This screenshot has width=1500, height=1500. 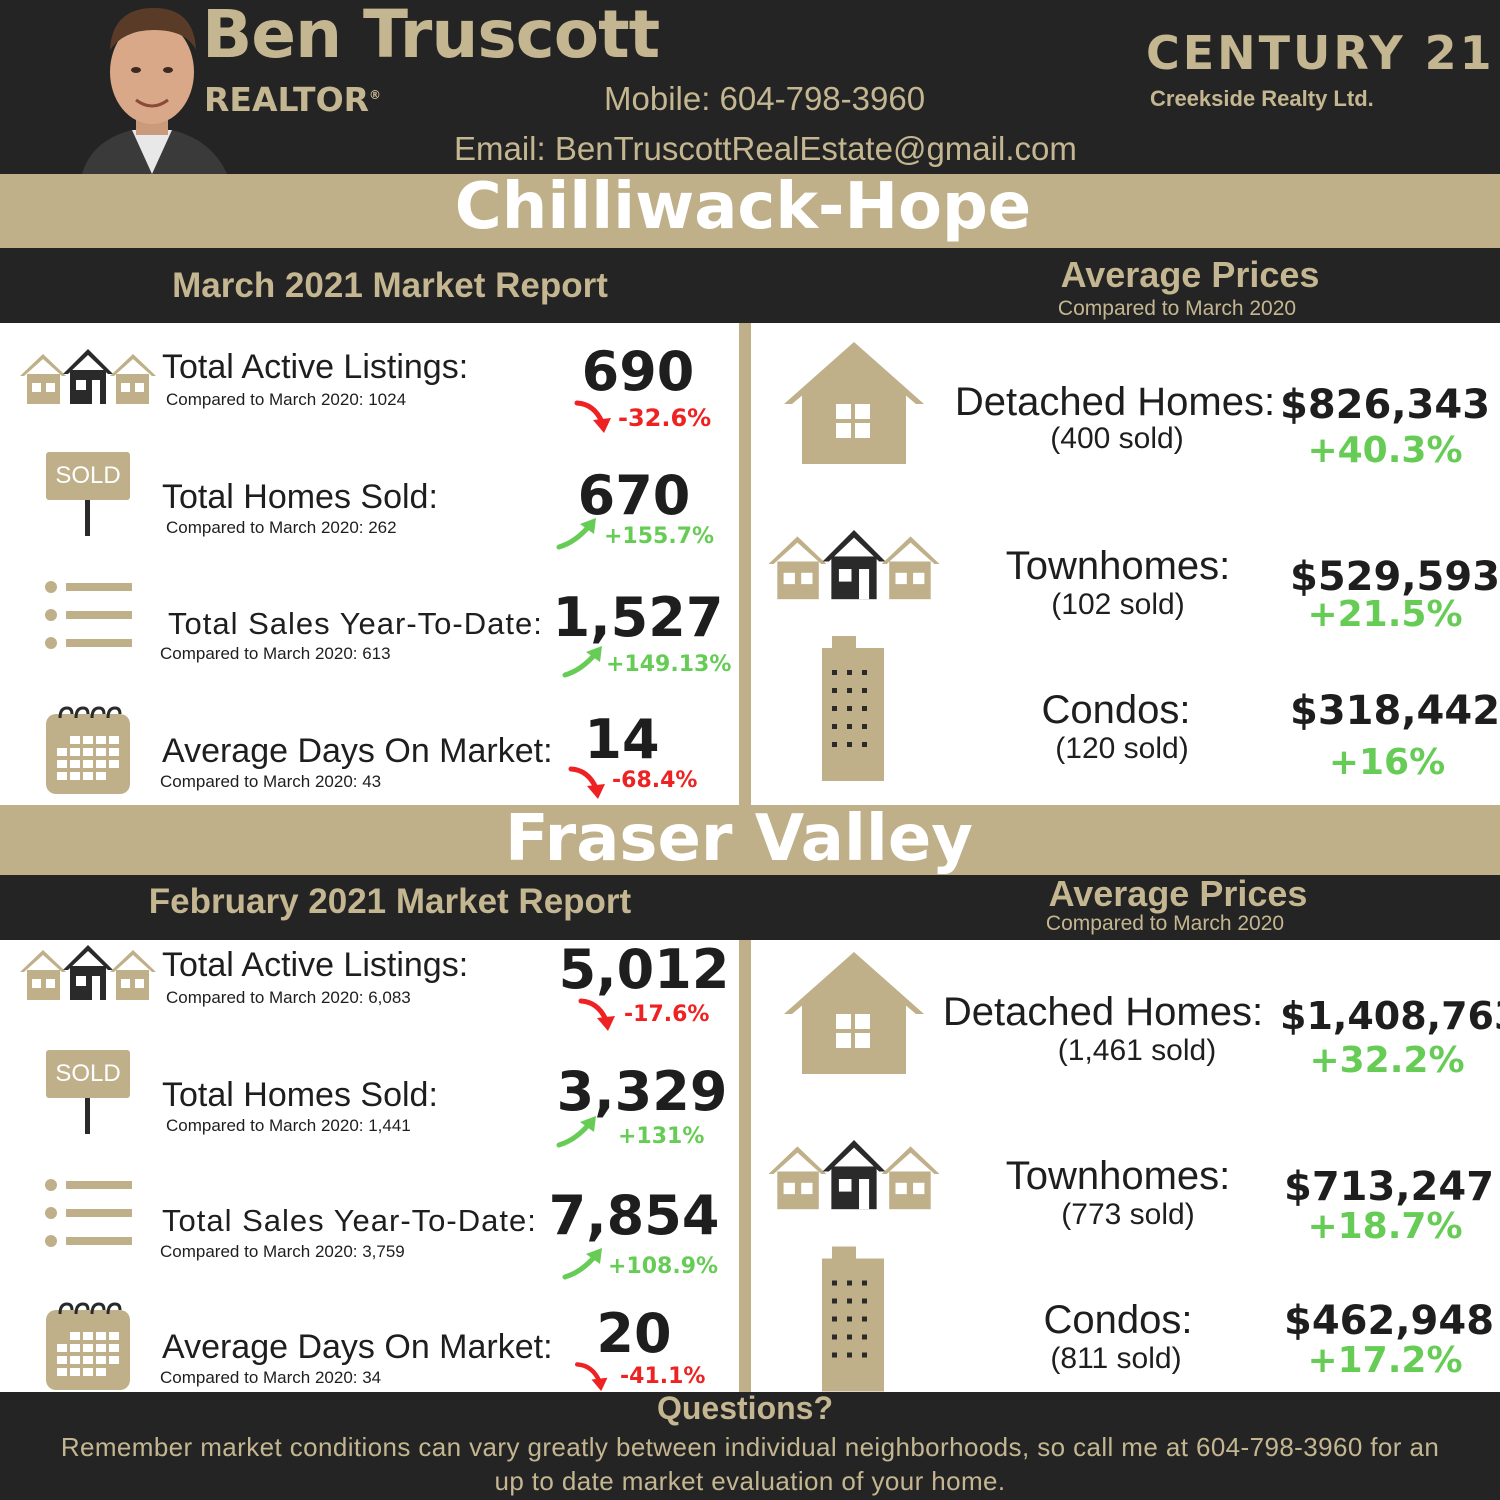 I want to click on registered-mark: ®, so click(x=375, y=95).